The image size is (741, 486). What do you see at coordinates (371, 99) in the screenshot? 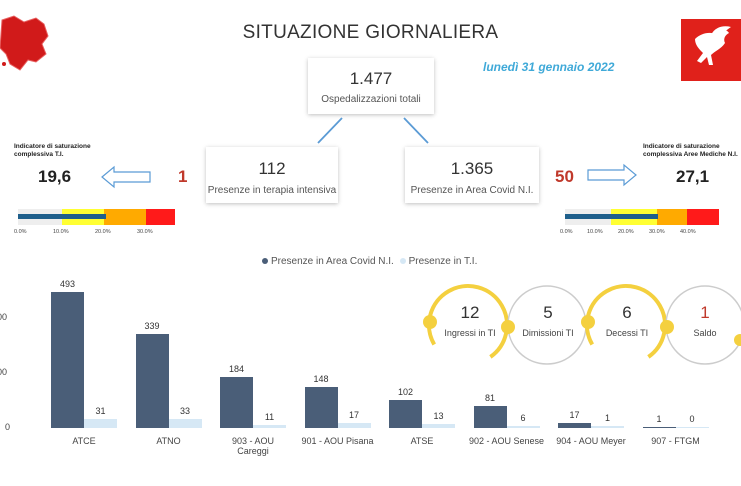
I see `total-hospitalizations-label: Ospedalizzazioni totali` at bounding box center [371, 99].